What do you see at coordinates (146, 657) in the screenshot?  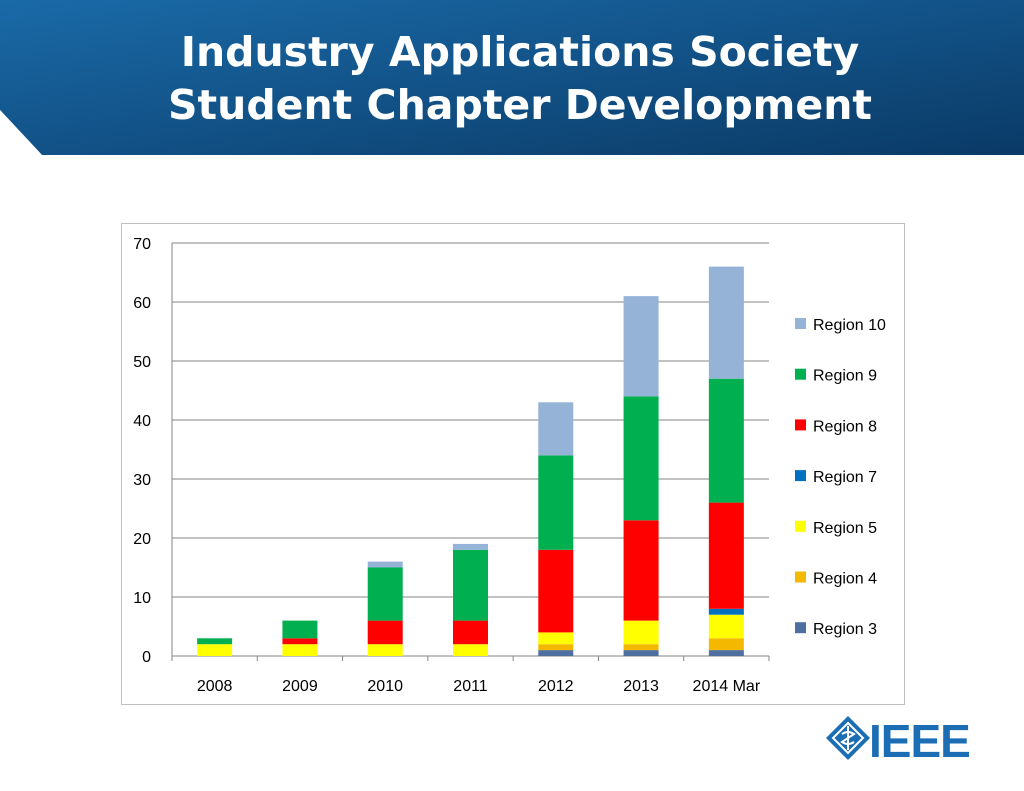 I see `y-tick-label: 0` at bounding box center [146, 657].